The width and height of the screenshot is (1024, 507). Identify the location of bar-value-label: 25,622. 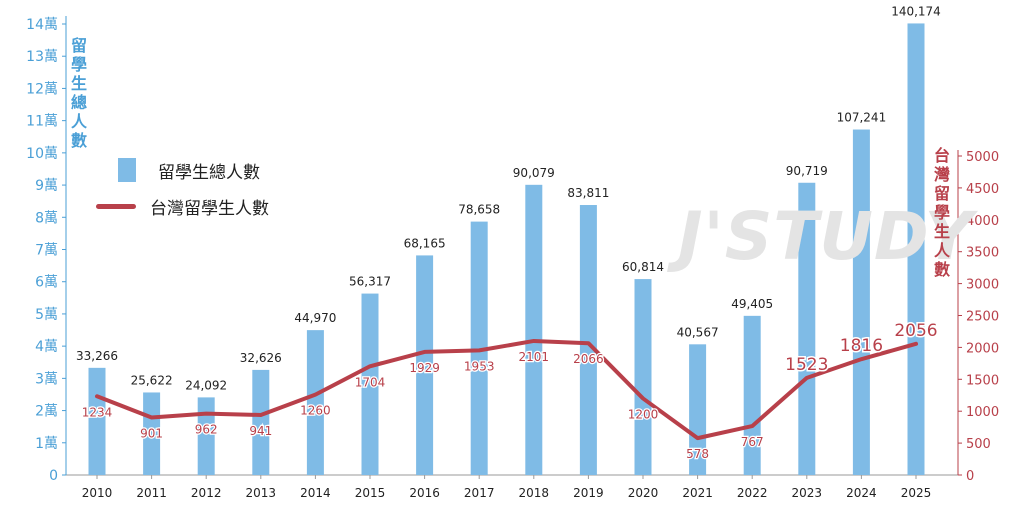
(152, 380).